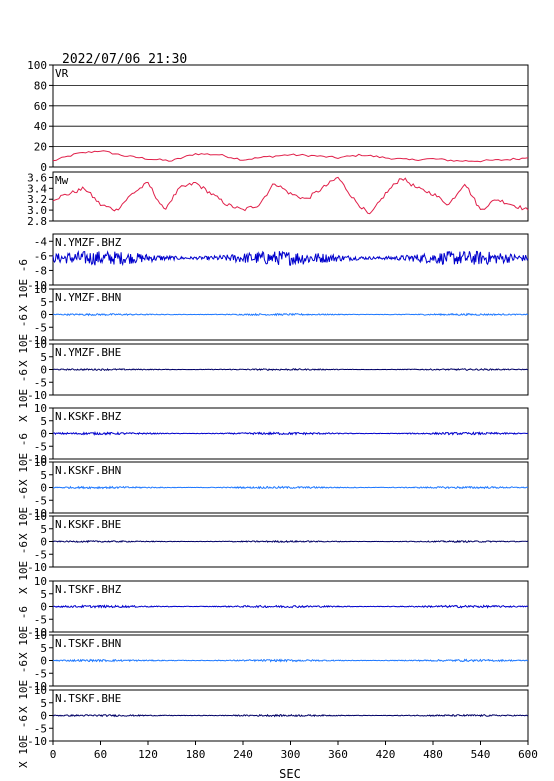  What do you see at coordinates (148, 754) in the screenshot?
I see `x-tick-label: 120` at bounding box center [148, 754].